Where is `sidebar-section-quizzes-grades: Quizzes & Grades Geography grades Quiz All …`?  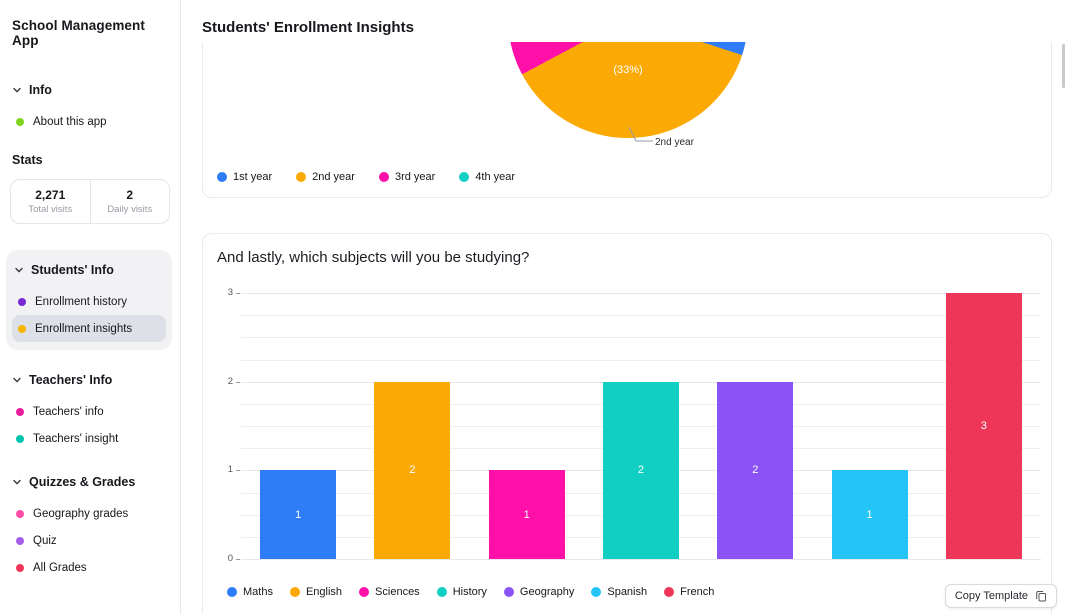 sidebar-section-quizzes-grades: Quizzes & Grades Geography grades Quiz All … is located at coordinates (90, 525).